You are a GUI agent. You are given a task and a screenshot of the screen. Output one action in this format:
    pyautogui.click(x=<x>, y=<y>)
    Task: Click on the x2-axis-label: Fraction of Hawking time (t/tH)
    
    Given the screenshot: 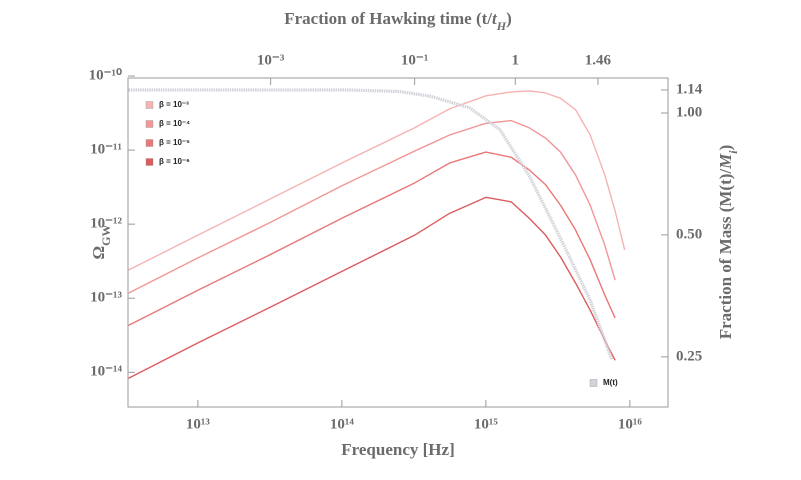 What is the action you would take?
    pyautogui.click(x=398, y=21)
    